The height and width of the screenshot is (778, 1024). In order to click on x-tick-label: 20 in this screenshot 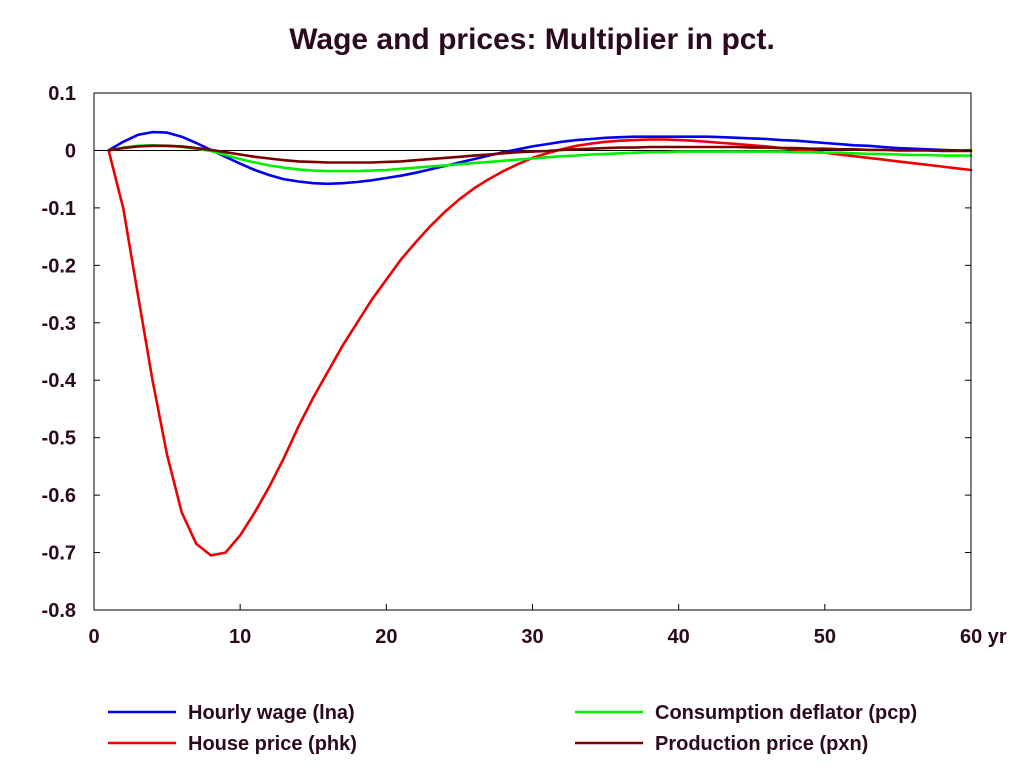, I will do `click(386, 637)`.